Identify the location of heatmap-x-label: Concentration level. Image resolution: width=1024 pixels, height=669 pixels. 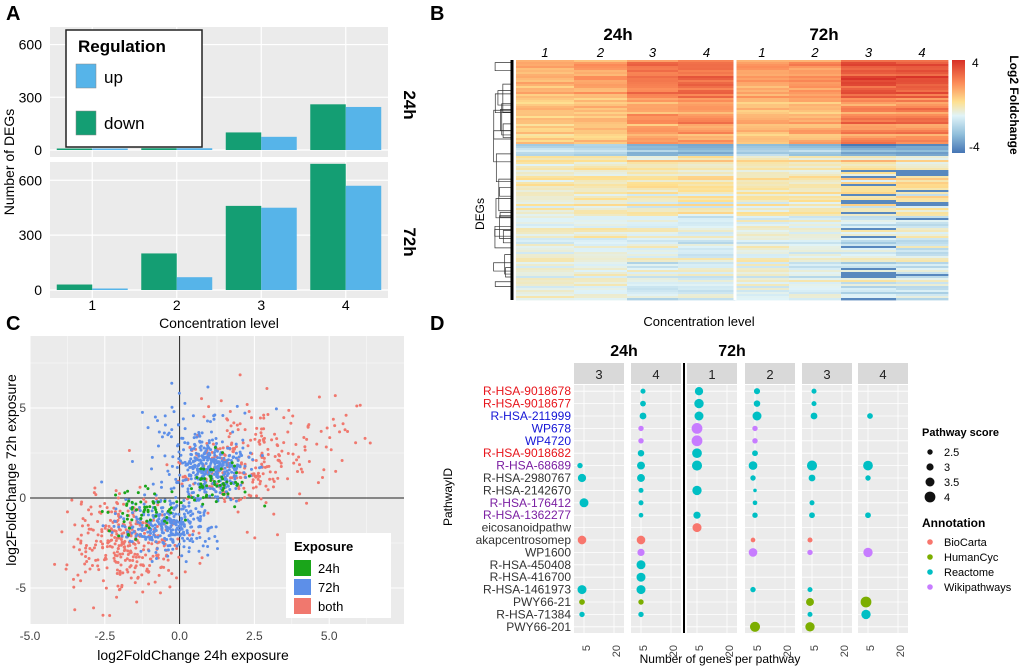
(698, 321).